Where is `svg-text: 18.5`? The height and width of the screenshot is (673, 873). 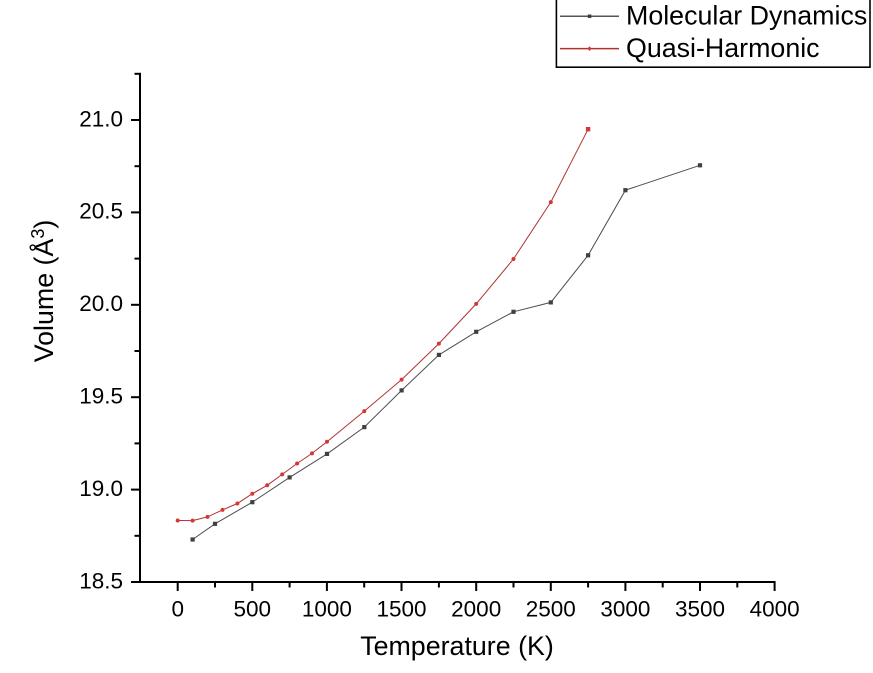
svg-text: 18.5 is located at coordinates (101, 580).